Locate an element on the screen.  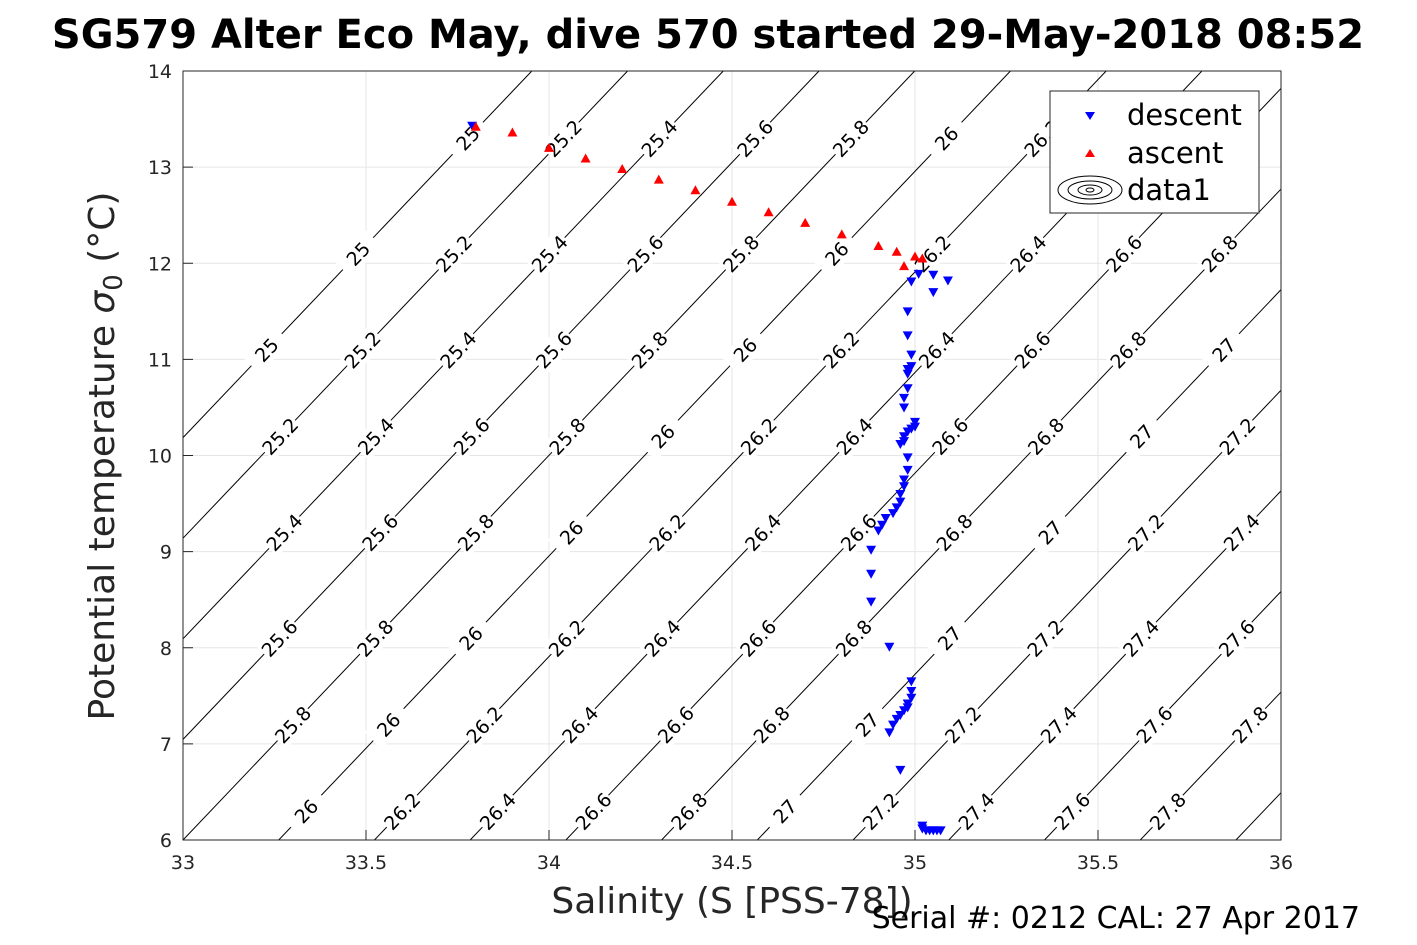
contour-label: 25.8 is located at coordinates (649, 349).